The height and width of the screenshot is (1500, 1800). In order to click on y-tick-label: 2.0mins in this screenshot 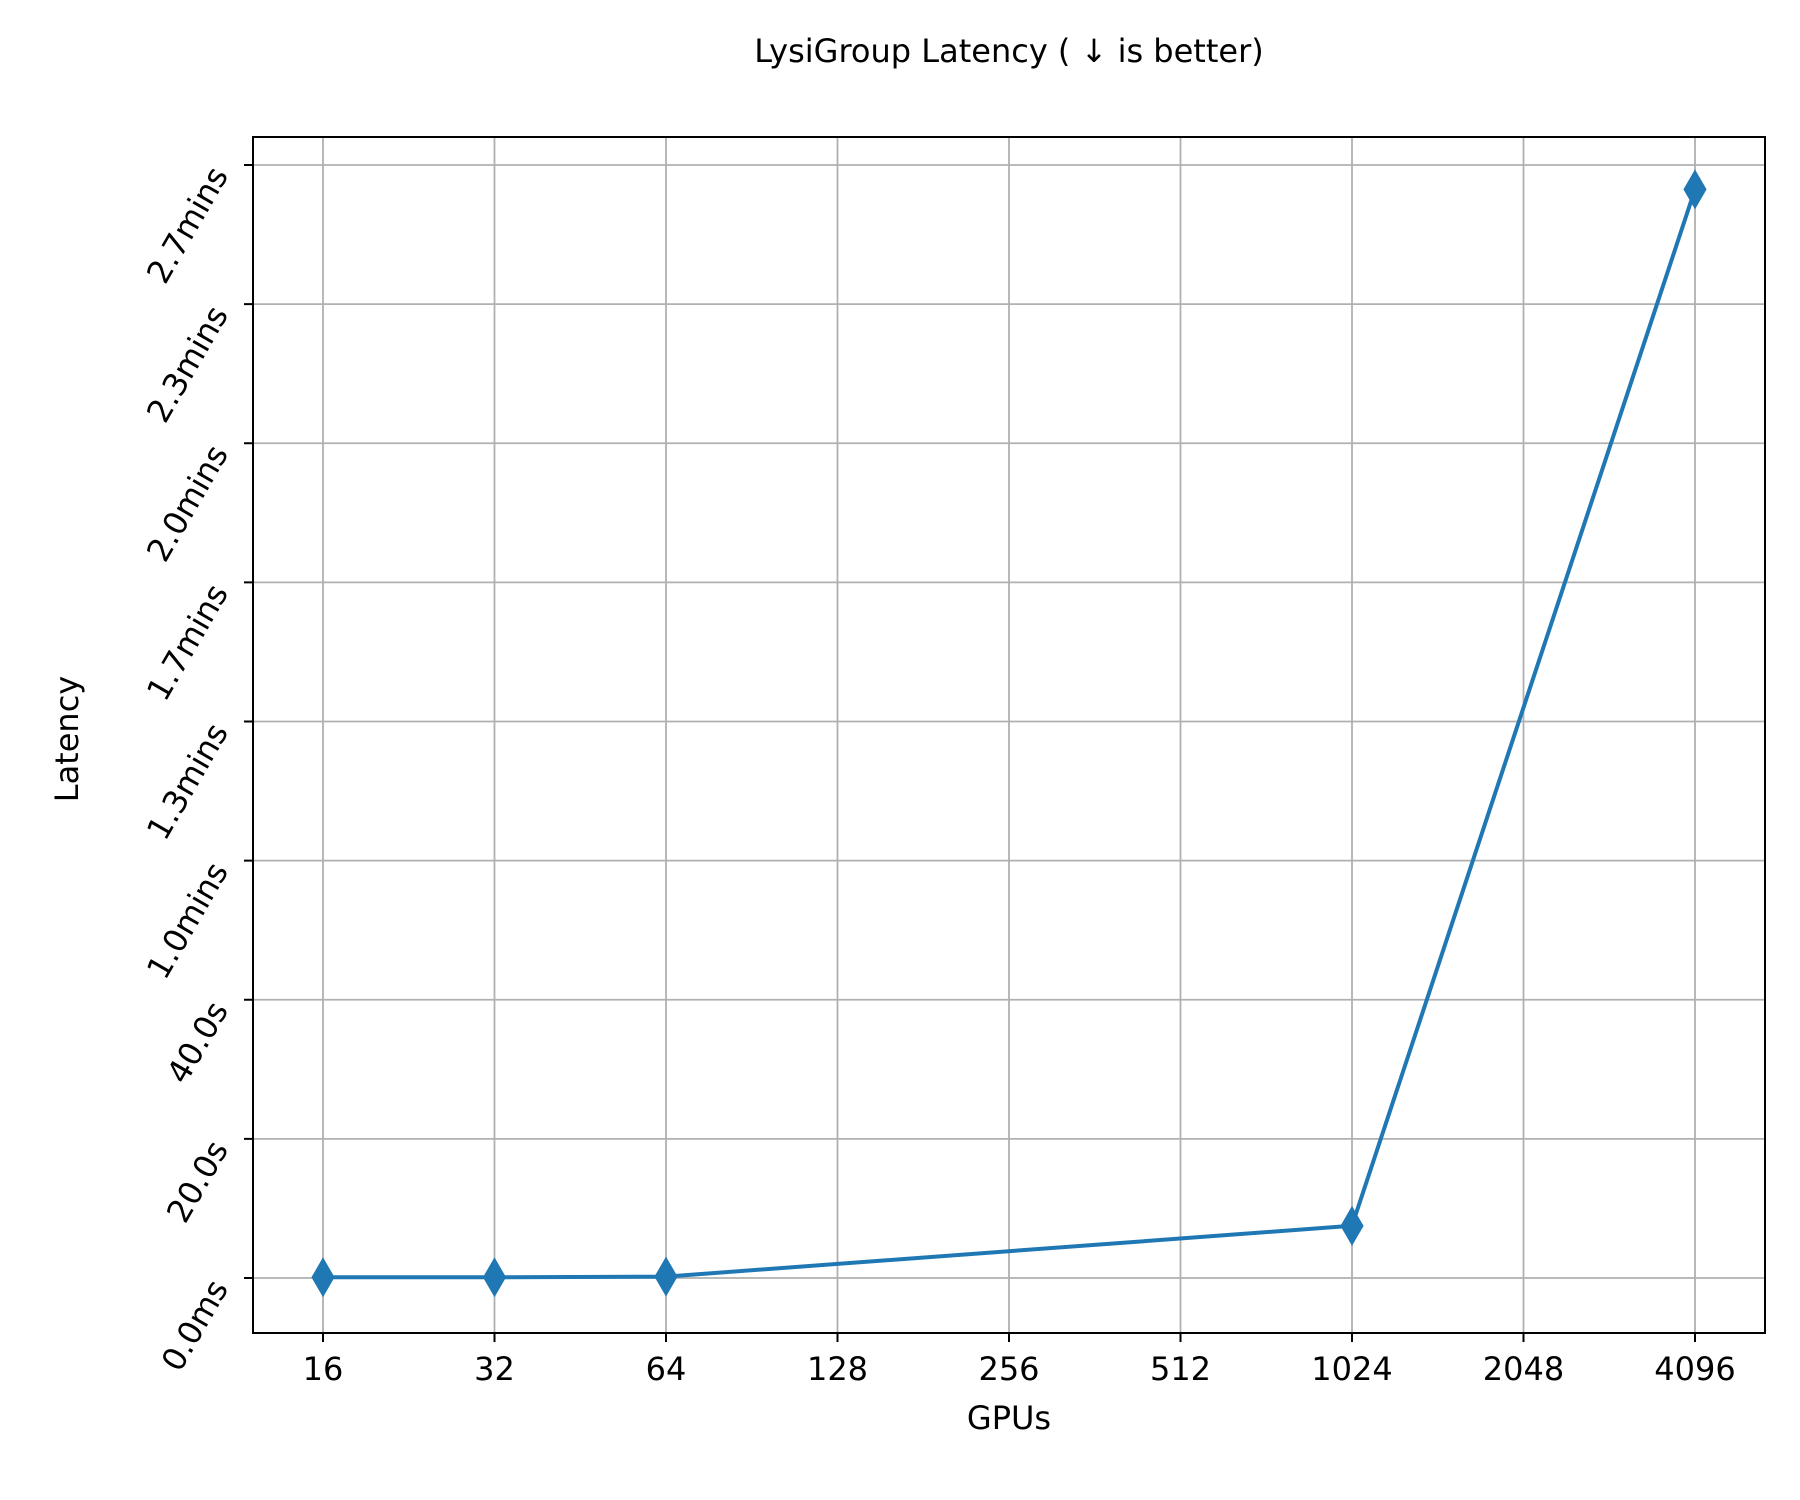, I will do `click(187, 503)`.